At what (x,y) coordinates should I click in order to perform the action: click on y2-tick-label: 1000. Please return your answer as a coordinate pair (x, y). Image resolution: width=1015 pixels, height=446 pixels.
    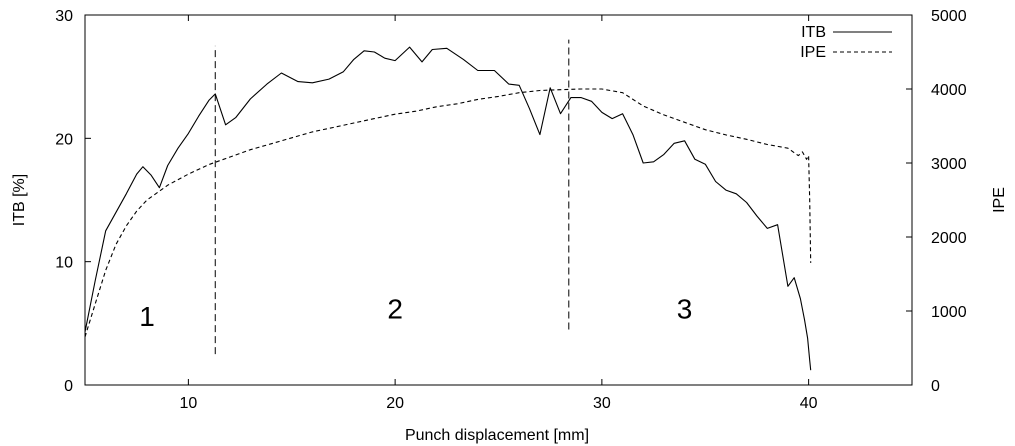
    Looking at the image, I should click on (949, 312).